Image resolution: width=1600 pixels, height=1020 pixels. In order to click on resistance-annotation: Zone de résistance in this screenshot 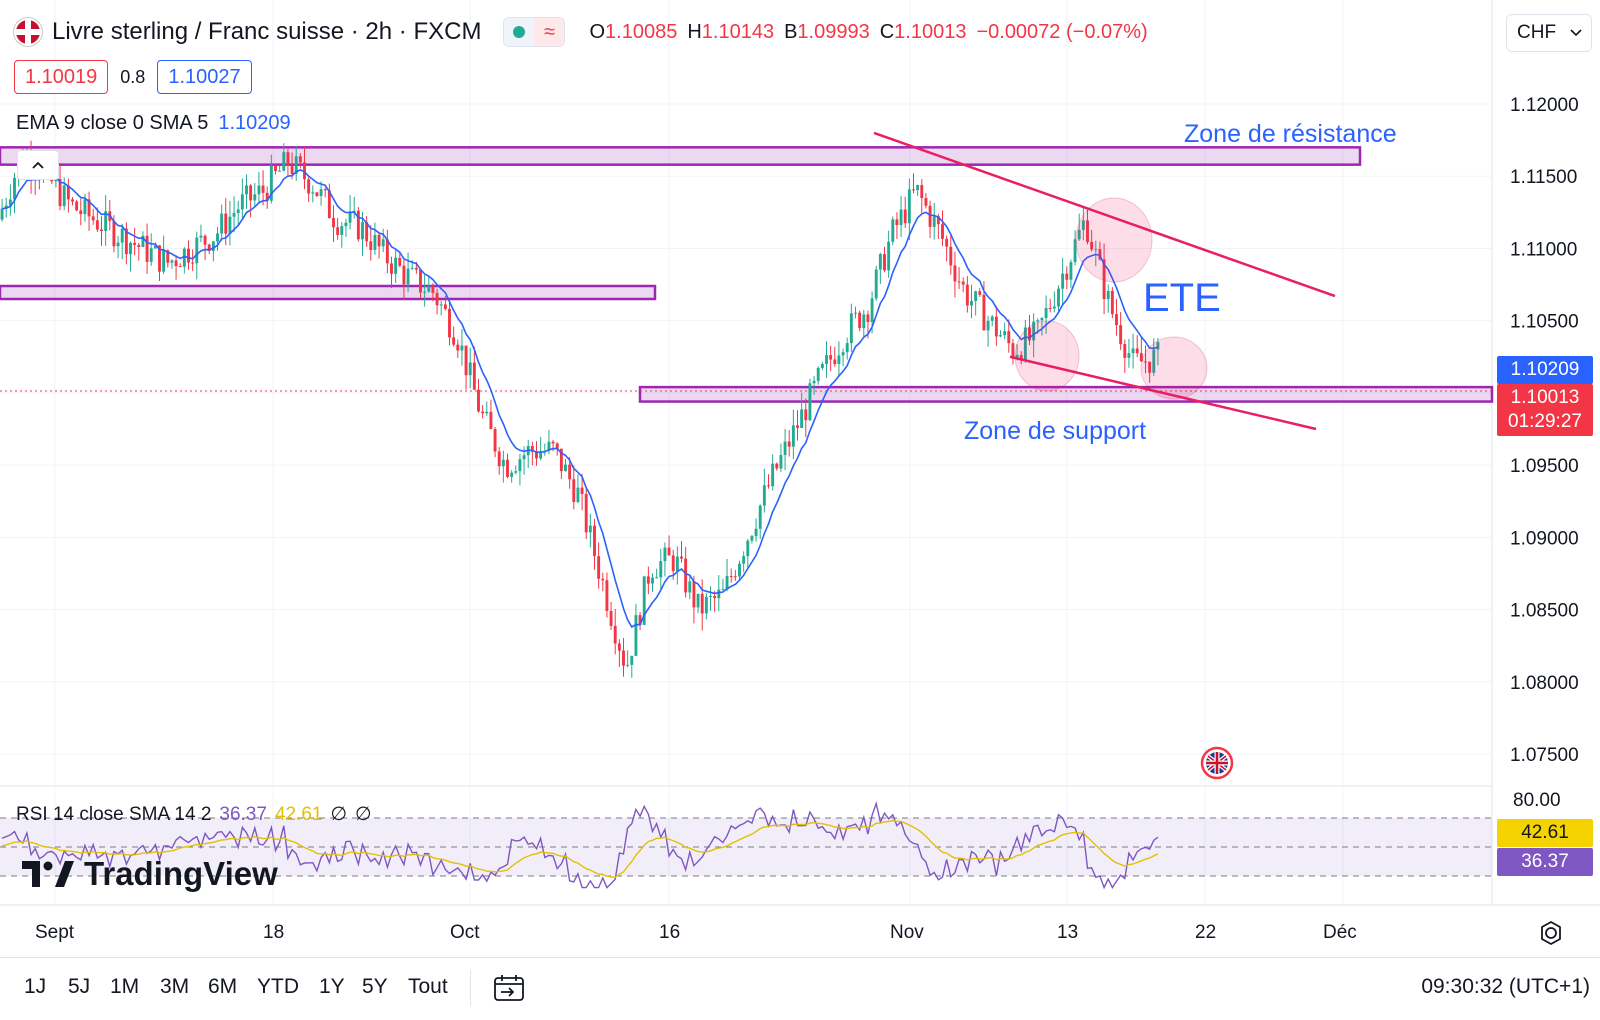, I will do `click(1290, 134)`.